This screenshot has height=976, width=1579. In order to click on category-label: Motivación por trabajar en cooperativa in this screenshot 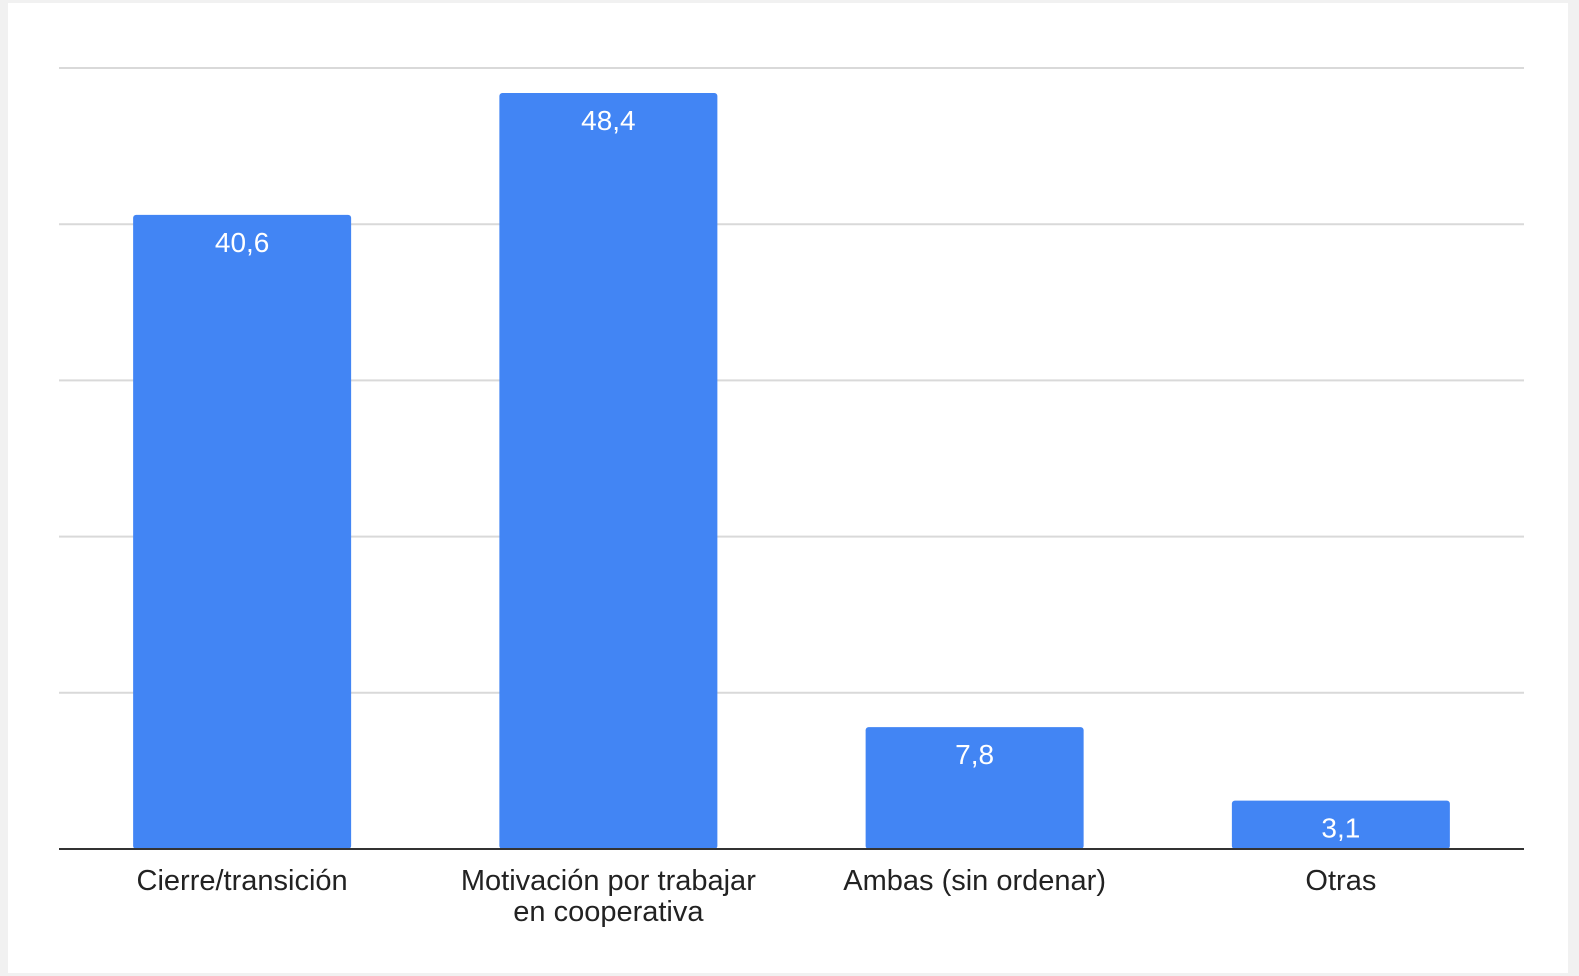, I will do `click(608, 896)`.